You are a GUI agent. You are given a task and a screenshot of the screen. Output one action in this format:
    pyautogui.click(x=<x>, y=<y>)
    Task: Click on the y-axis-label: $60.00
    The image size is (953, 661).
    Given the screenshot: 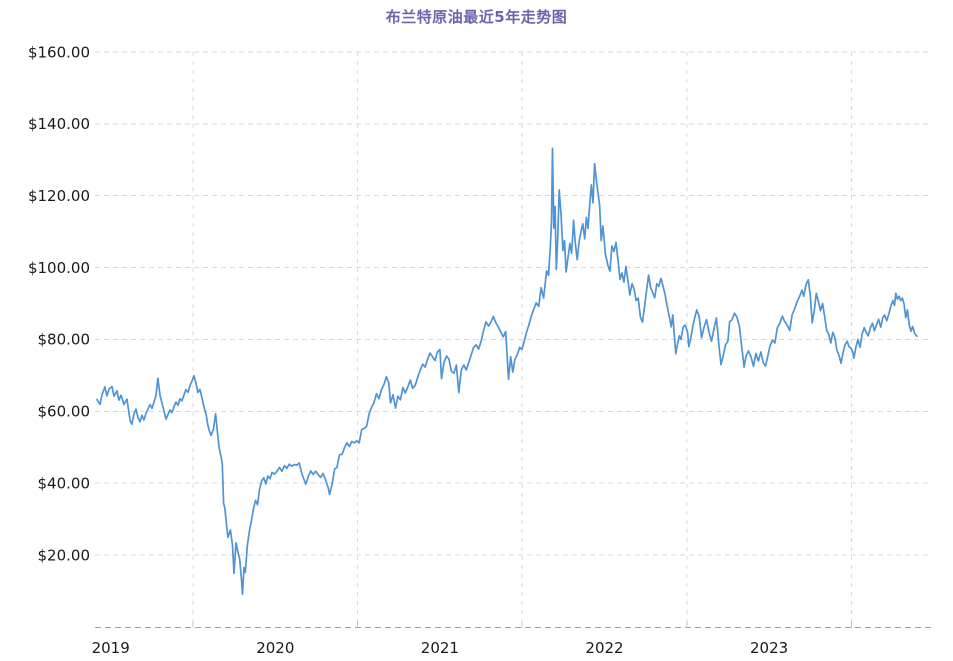 What is the action you would take?
    pyautogui.click(x=64, y=412)
    